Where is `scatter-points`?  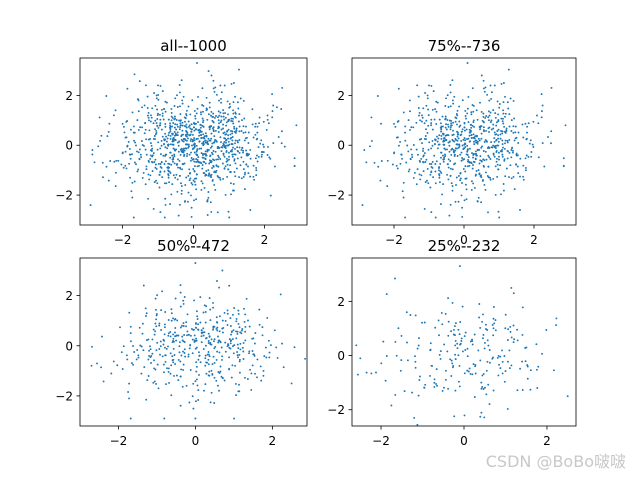 scatter-points is located at coordinates (464, 140).